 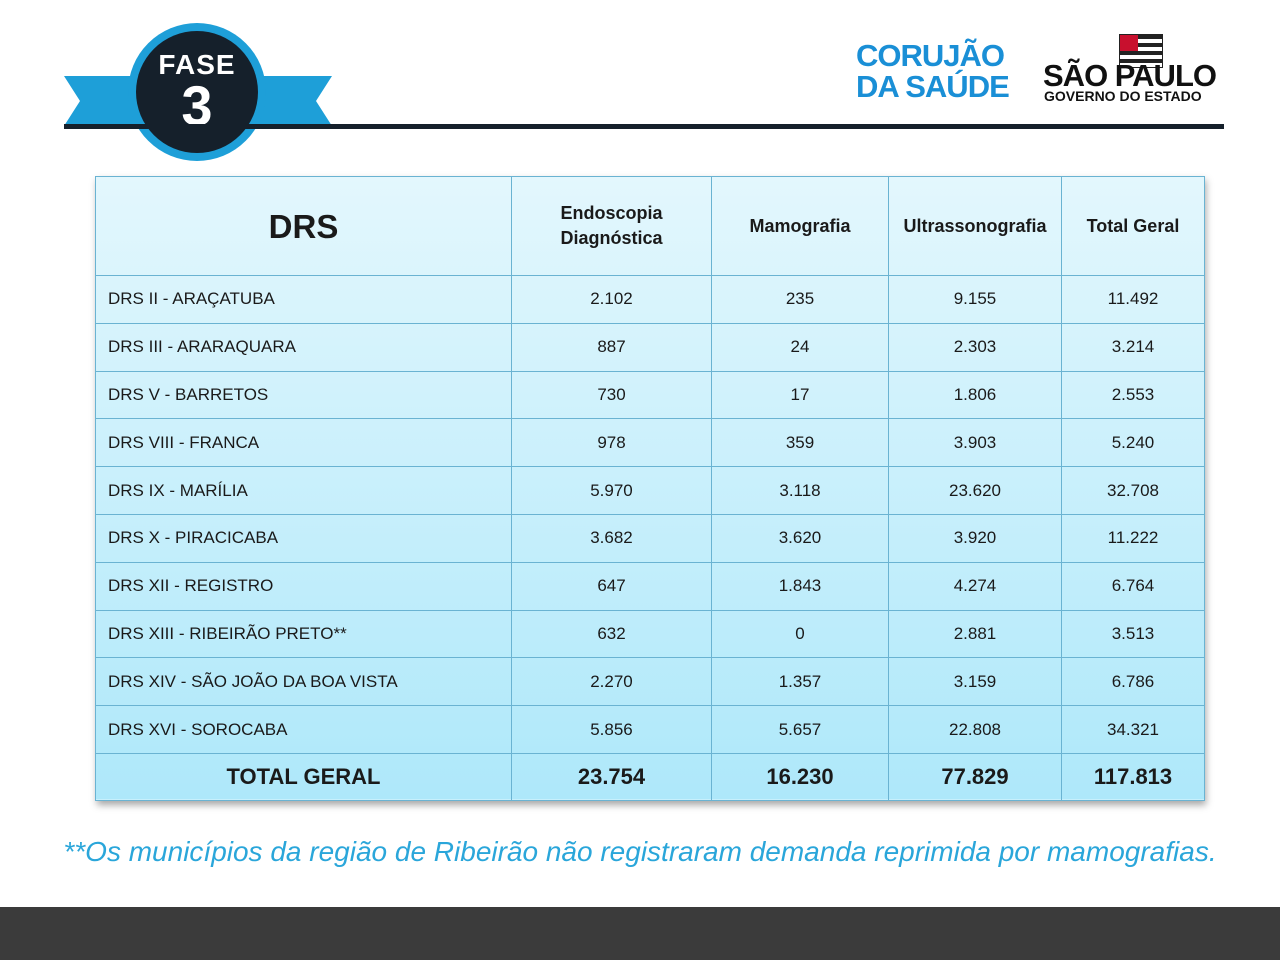 I want to click on table-cell-endoscopia: 2.270, so click(x=611, y=682).